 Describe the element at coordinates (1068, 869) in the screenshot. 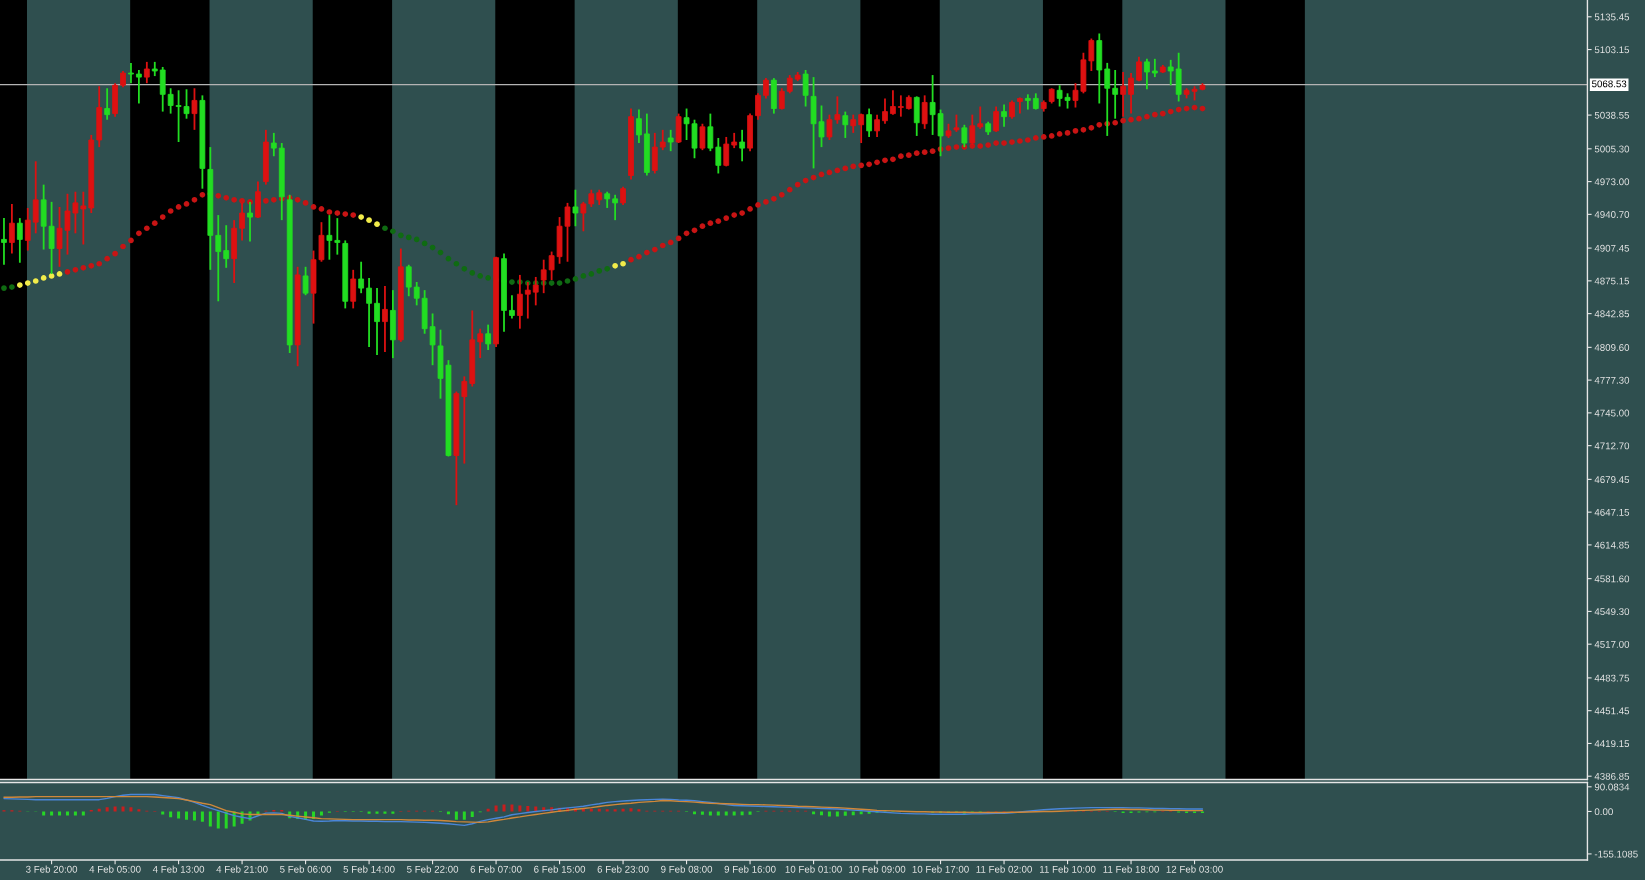

I see `x-tick-label: 11 Feb 10:00` at that location.